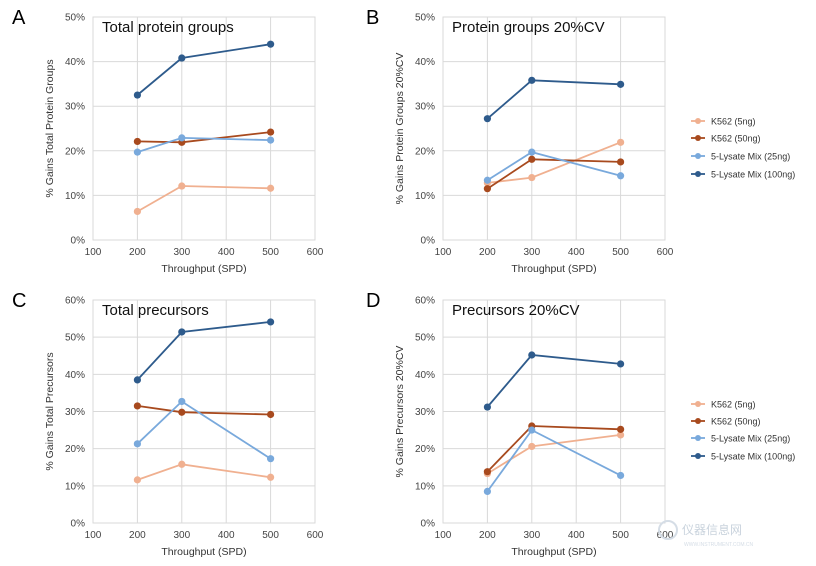 The height and width of the screenshot is (566, 816). I want to click on panel-title: Total precursors, so click(155, 310).